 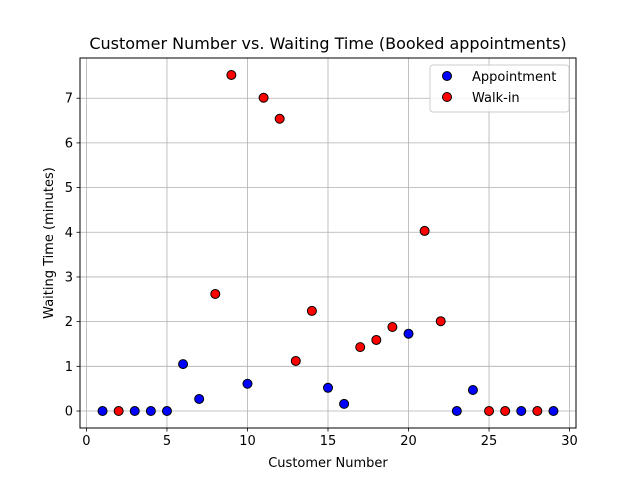 What do you see at coordinates (569, 441) in the screenshot?
I see `x-tick-label: 30` at bounding box center [569, 441].